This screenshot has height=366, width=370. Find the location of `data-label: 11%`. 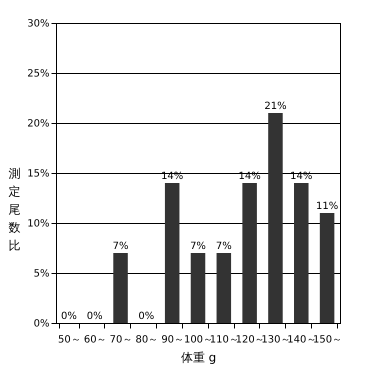

data-label: 11% is located at coordinates (327, 206).